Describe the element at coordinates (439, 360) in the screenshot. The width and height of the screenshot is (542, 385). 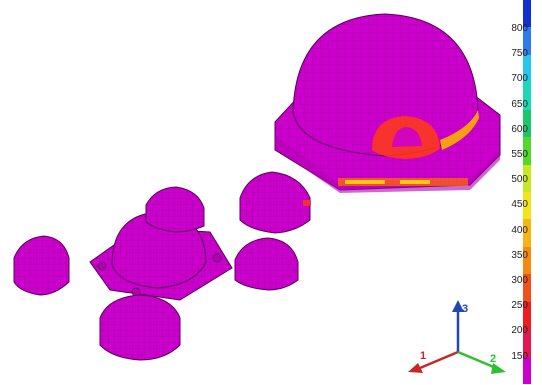
I see `x-axis-line` at that location.